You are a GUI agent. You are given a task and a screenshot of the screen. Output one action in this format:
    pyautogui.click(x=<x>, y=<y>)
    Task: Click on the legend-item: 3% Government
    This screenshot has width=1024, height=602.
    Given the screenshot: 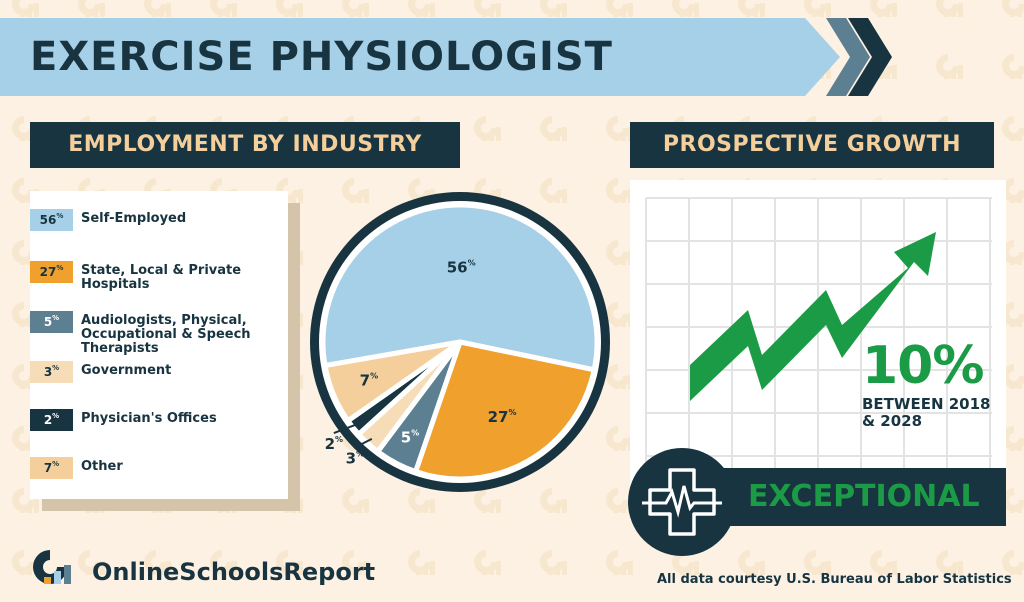 What is the action you would take?
    pyautogui.click(x=153, y=372)
    